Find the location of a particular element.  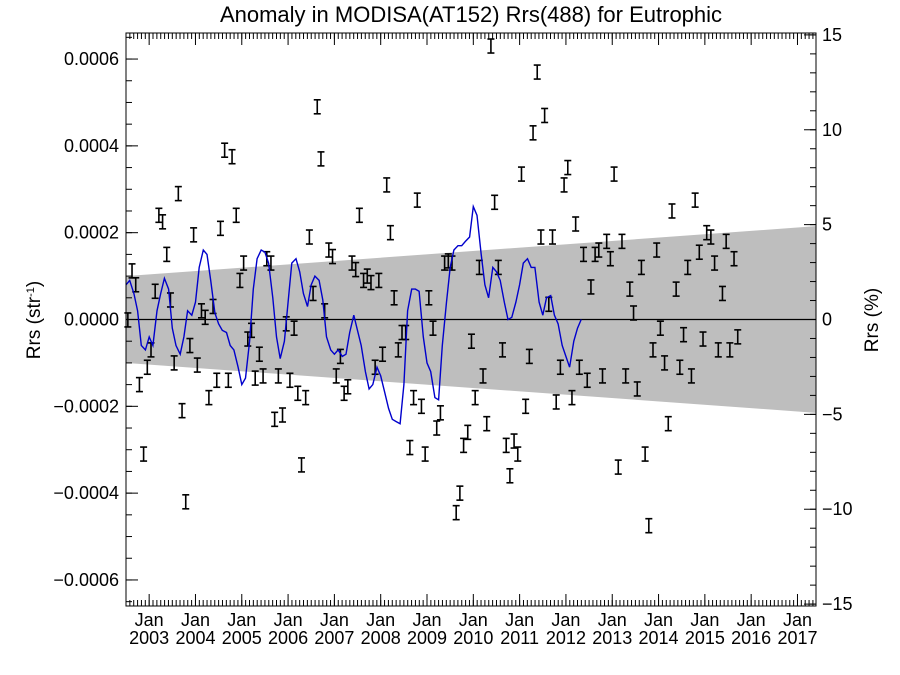

x-tick-year: 2015 is located at coordinates (705, 638).